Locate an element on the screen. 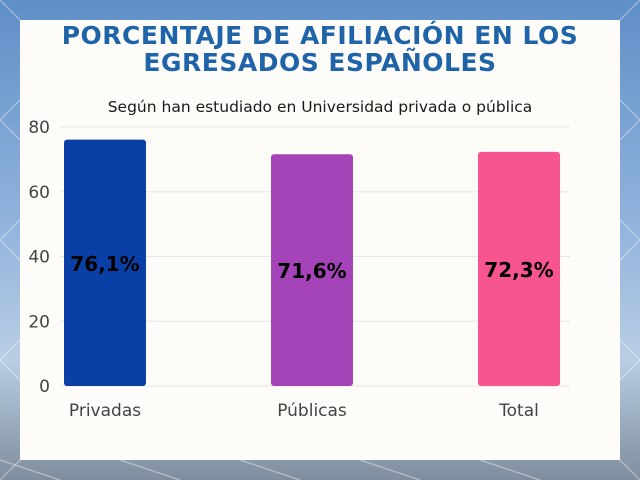 Image resolution: width=640 pixels, height=480 pixels. y-tick-label: 80 is located at coordinates (39, 128).